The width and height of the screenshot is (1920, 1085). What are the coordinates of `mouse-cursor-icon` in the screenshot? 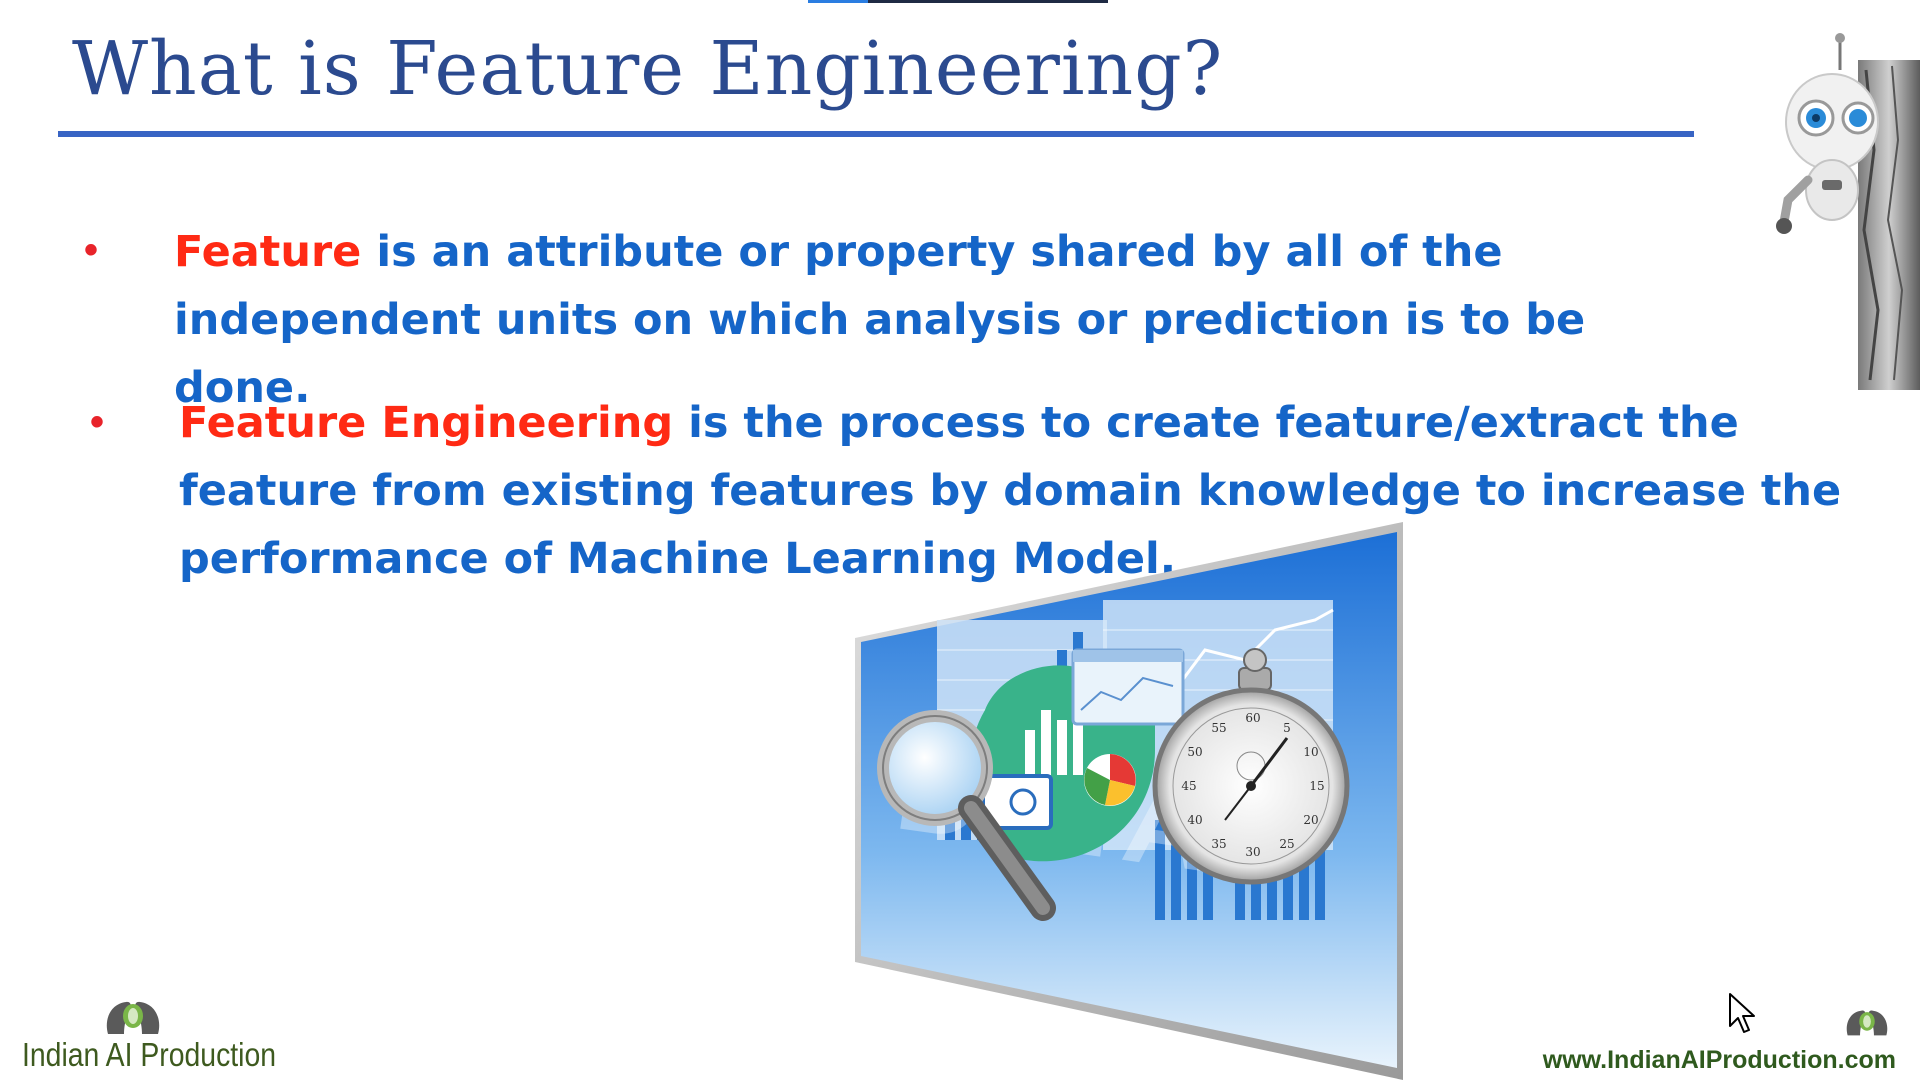 It's located at (1742, 1016).